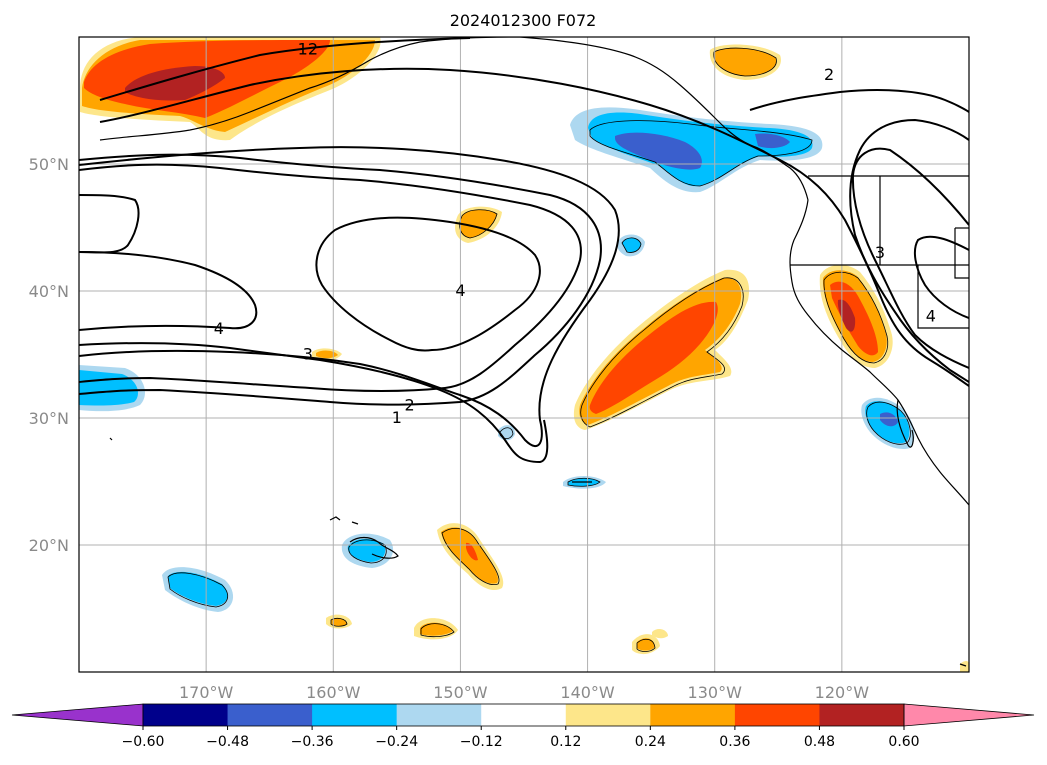 Image resolution: width=1047 pixels, height=765 pixels. I want to click on contour-line-3-inner, so click(330, 277).